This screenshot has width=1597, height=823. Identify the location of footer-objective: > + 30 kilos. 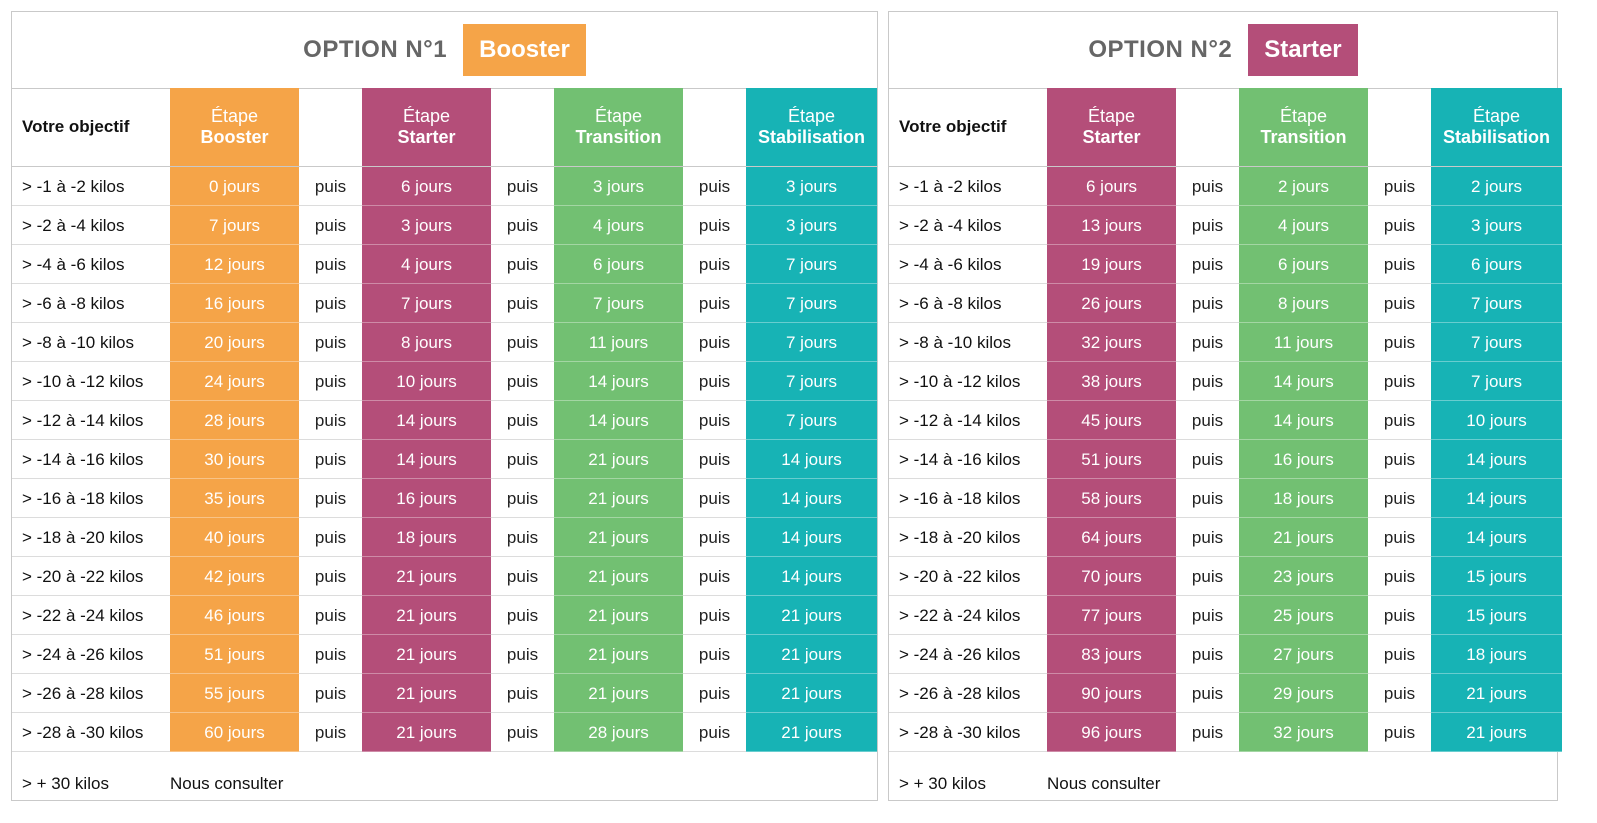
(942, 783).